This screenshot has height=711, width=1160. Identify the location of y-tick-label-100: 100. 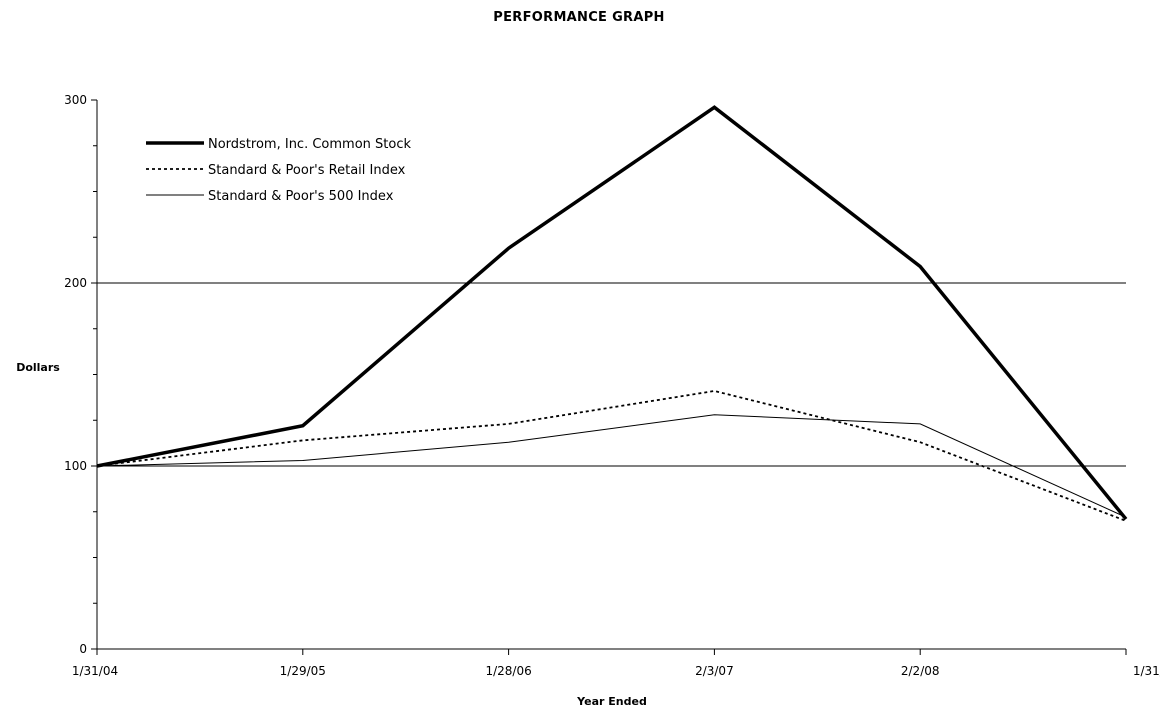
(75, 466).